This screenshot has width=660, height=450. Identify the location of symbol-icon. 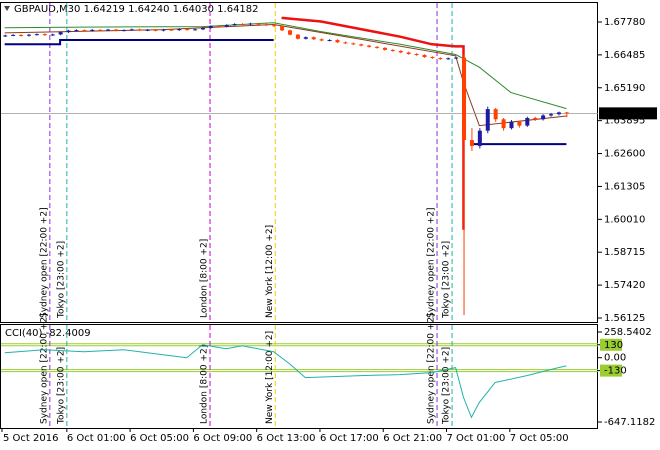
(7, 8).